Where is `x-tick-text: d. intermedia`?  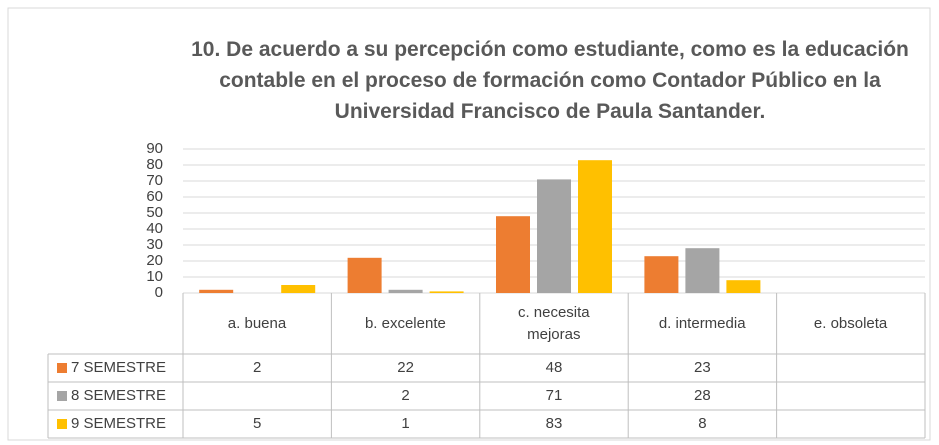 x-tick-text: d. intermedia is located at coordinates (702, 323).